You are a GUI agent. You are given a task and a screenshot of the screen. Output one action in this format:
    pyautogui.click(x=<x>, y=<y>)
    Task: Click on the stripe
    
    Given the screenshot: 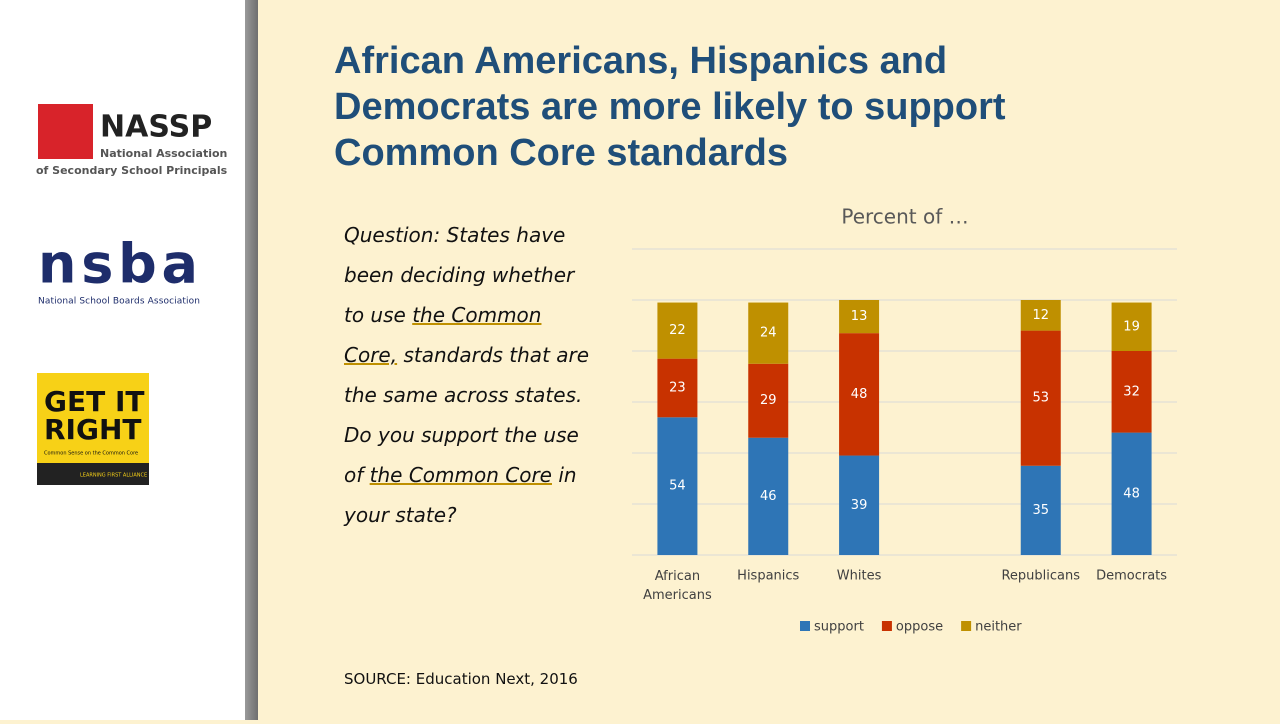 What is the action you would take?
    pyautogui.click(x=251, y=360)
    